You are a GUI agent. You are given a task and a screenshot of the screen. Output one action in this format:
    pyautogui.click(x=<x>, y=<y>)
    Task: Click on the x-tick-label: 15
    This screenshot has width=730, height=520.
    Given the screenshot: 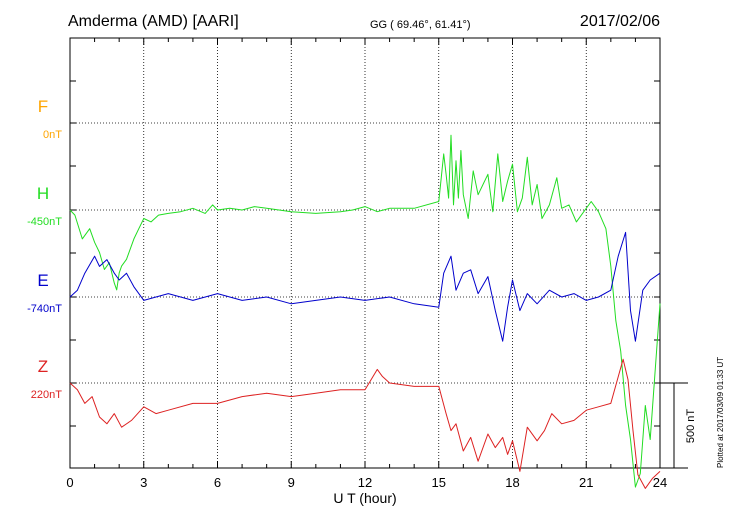 What is the action you would take?
    pyautogui.click(x=439, y=482)
    